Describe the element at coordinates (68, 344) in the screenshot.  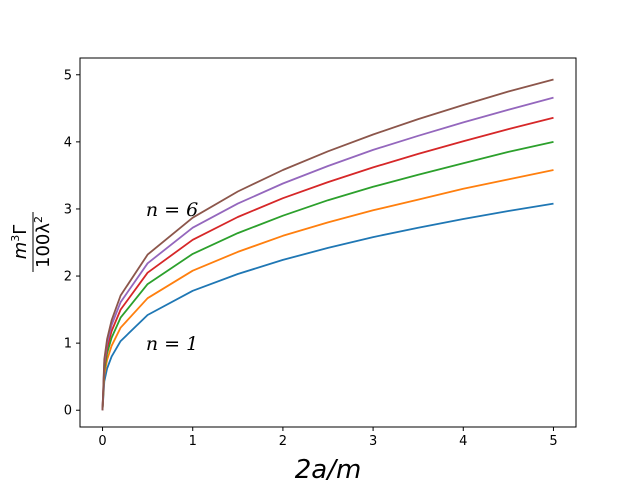
I see `y-tick-label: 1` at that location.